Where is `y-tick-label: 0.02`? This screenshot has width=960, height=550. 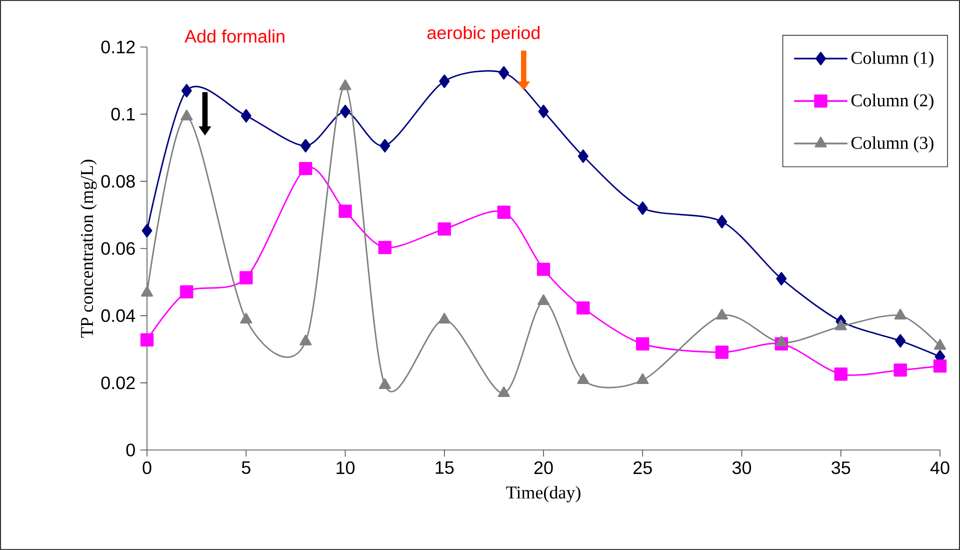 y-tick-label: 0.02 is located at coordinates (118, 383).